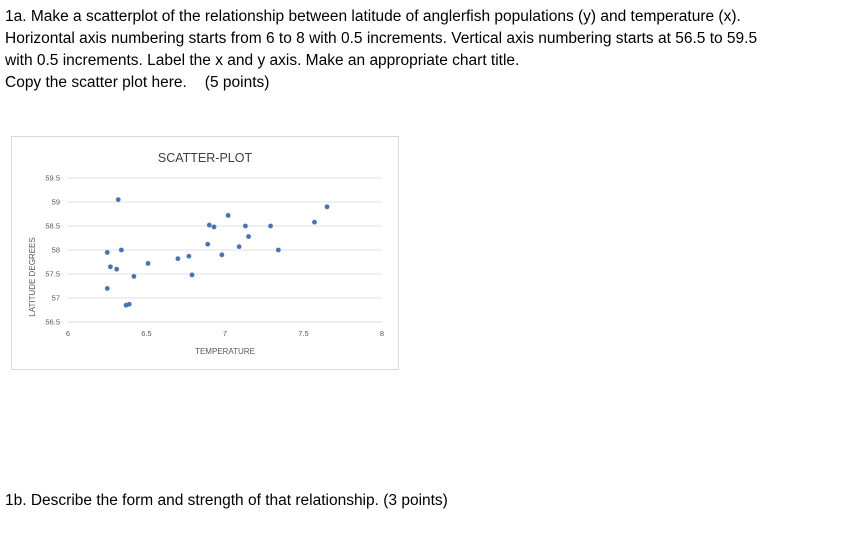 This screenshot has height=551, width=842. Describe the element at coordinates (56, 250) in the screenshot. I see `y-tick-label: 58` at that location.